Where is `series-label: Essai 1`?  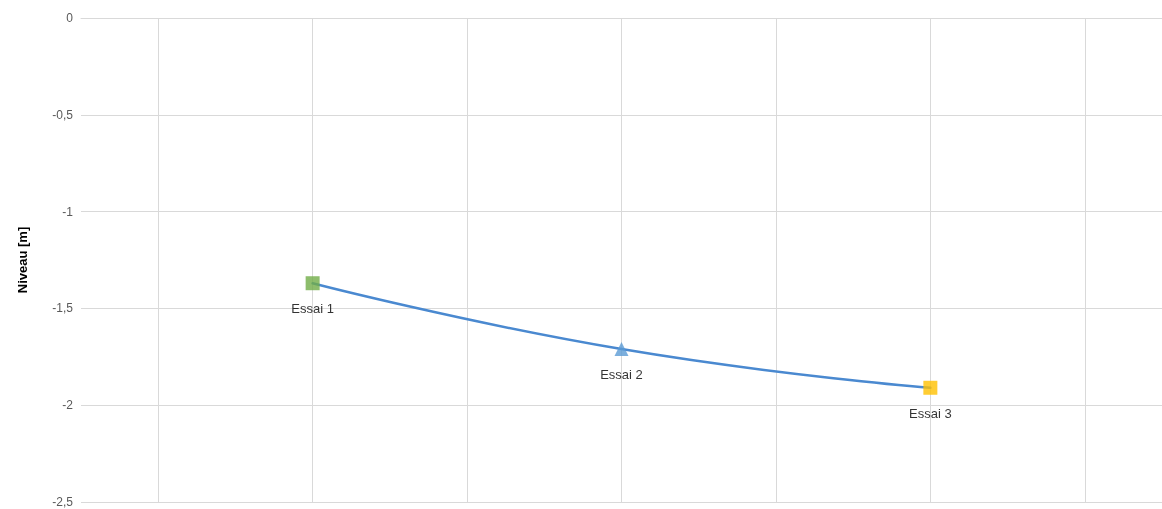
series-label: Essai 1 is located at coordinates (312, 309).